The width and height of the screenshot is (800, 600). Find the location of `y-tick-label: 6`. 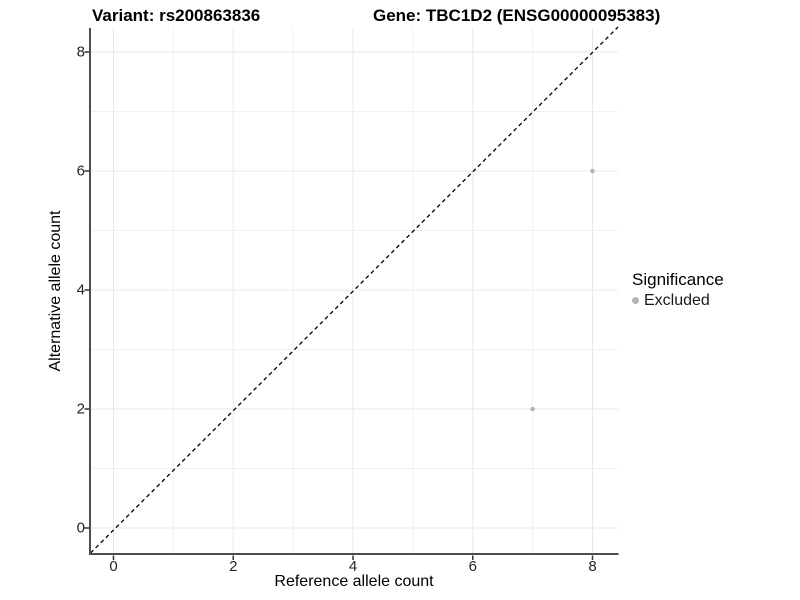

y-tick-label: 6 is located at coordinates (80, 171).